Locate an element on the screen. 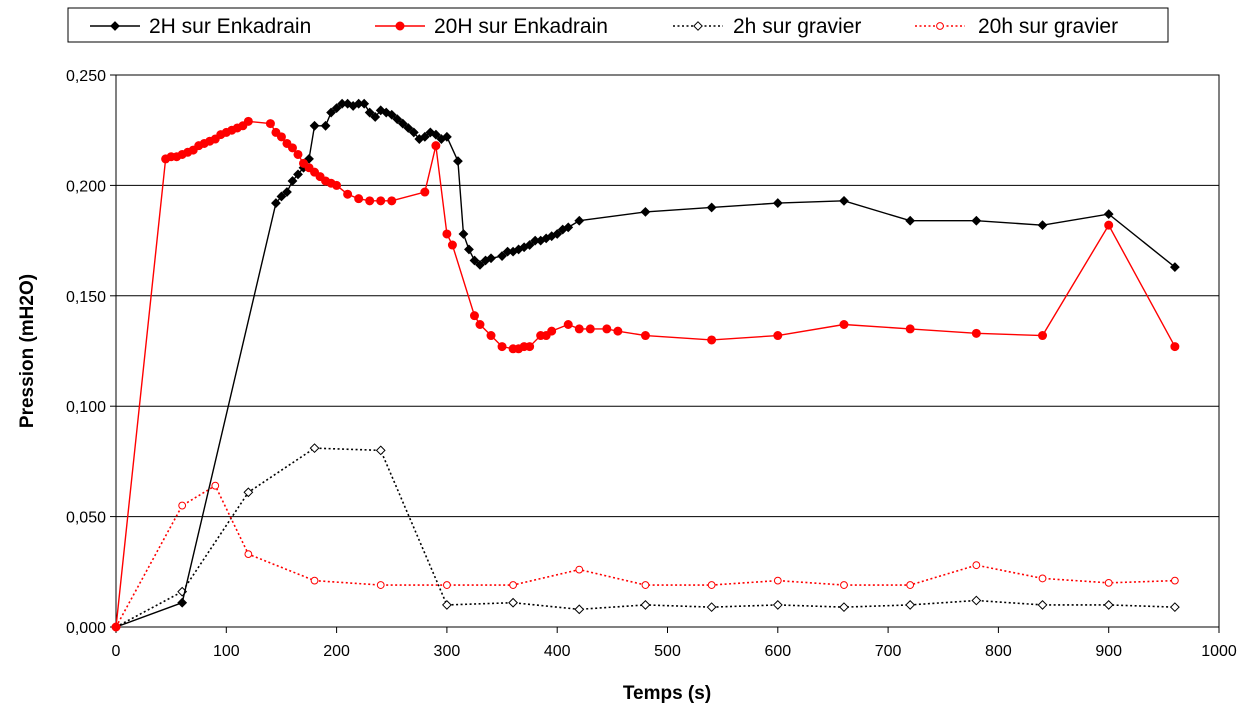  legend-entry: 20H sur Enkadrain is located at coordinates (491, 26).